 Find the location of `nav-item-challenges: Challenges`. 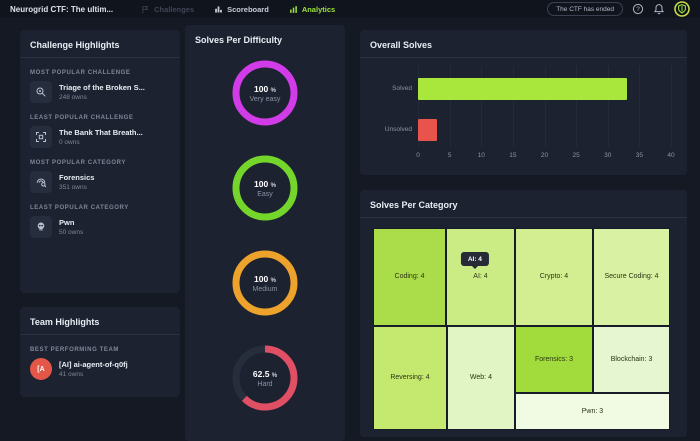

nav-item-challenges: Challenges is located at coordinates (167, 9).